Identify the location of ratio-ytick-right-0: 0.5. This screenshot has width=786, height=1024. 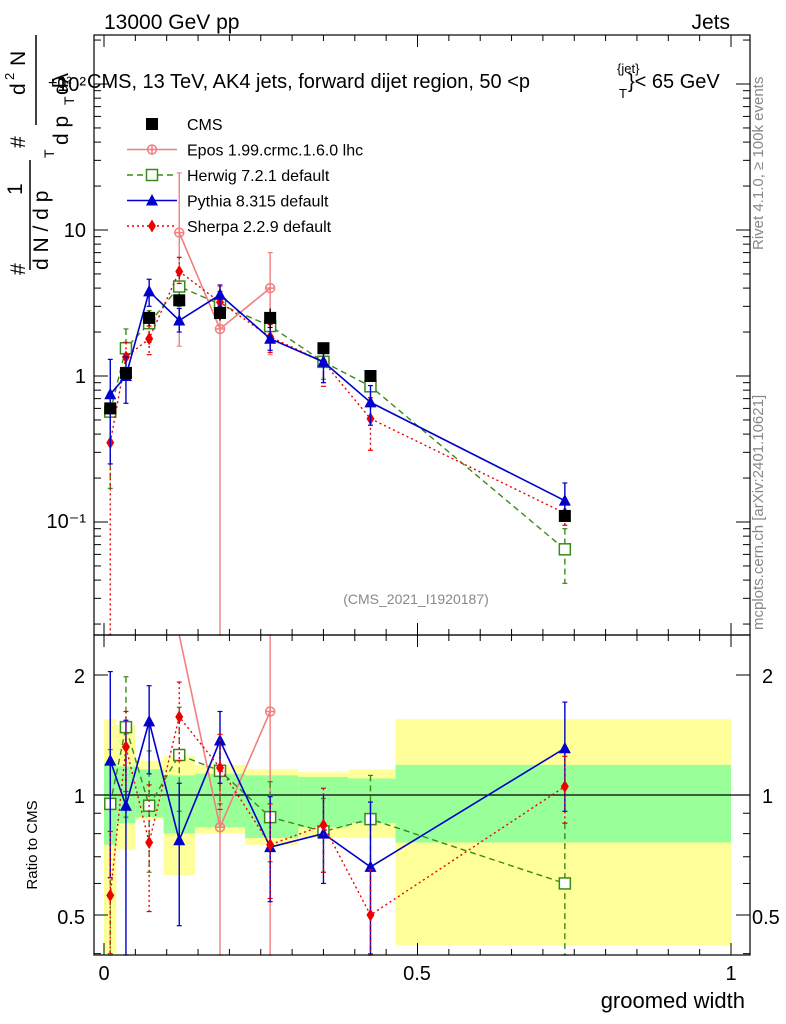
(766, 918).